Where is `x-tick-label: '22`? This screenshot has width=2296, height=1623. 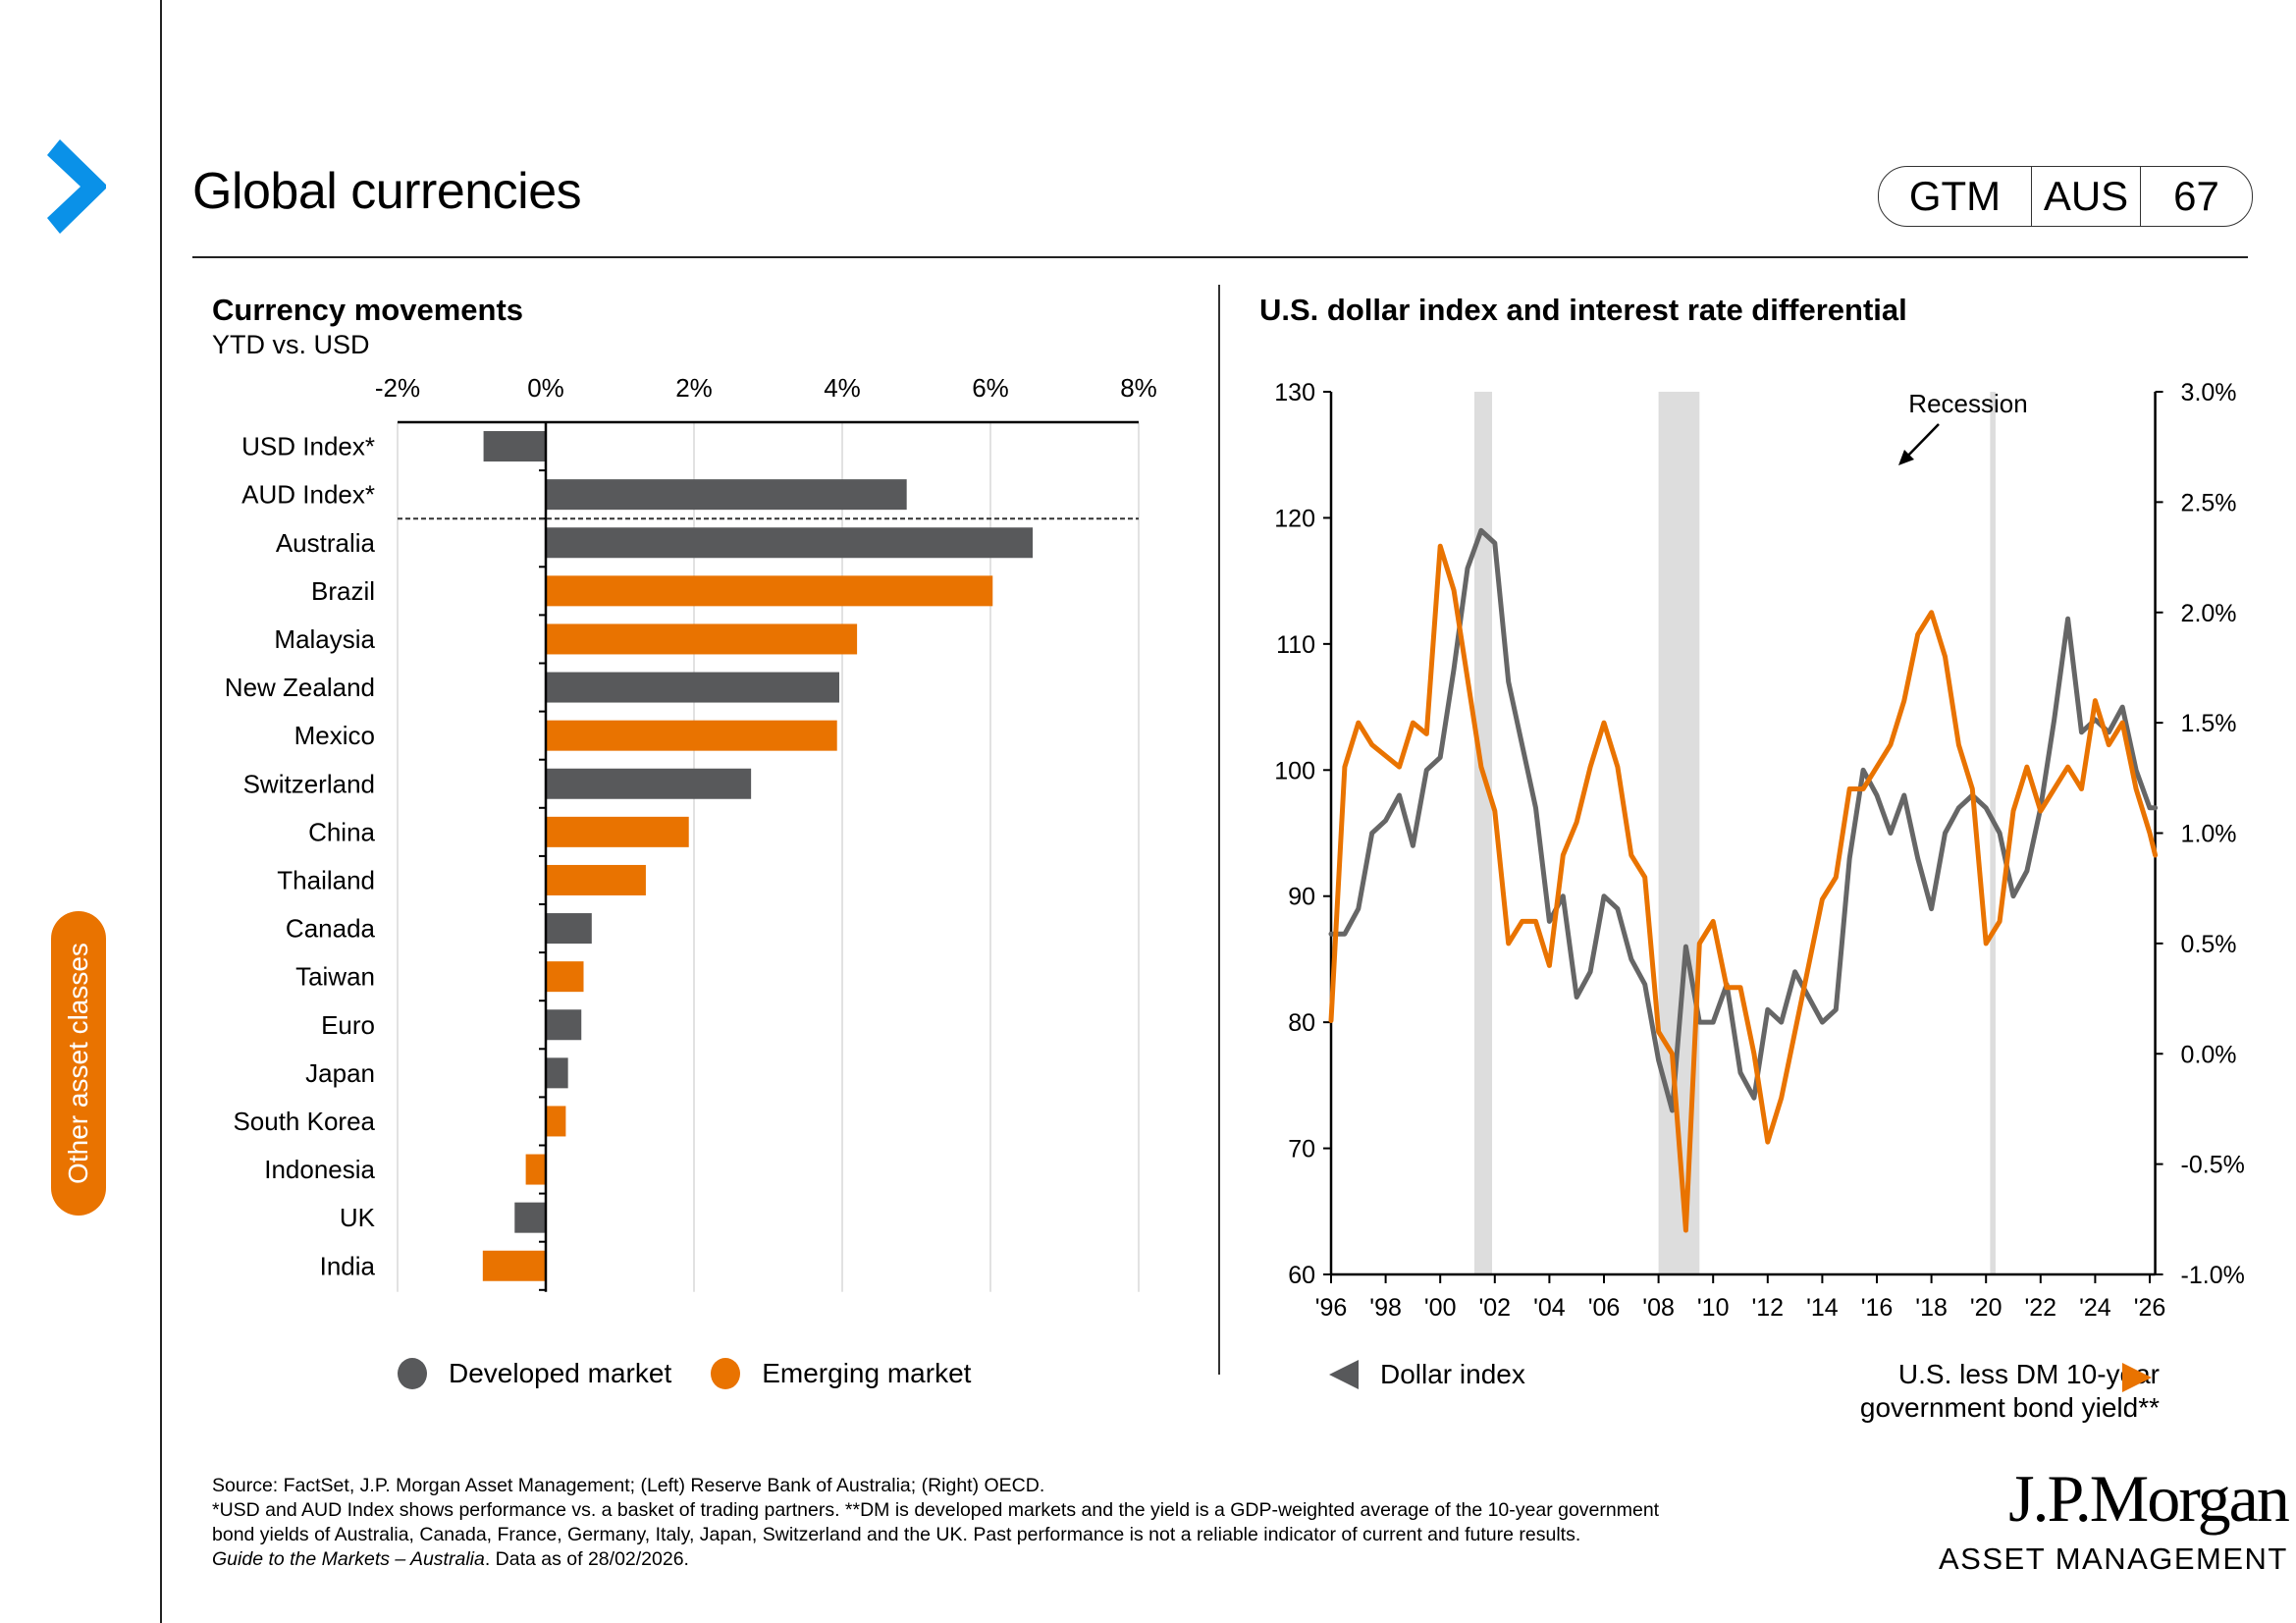
x-tick-label: '22 is located at coordinates (2041, 1308).